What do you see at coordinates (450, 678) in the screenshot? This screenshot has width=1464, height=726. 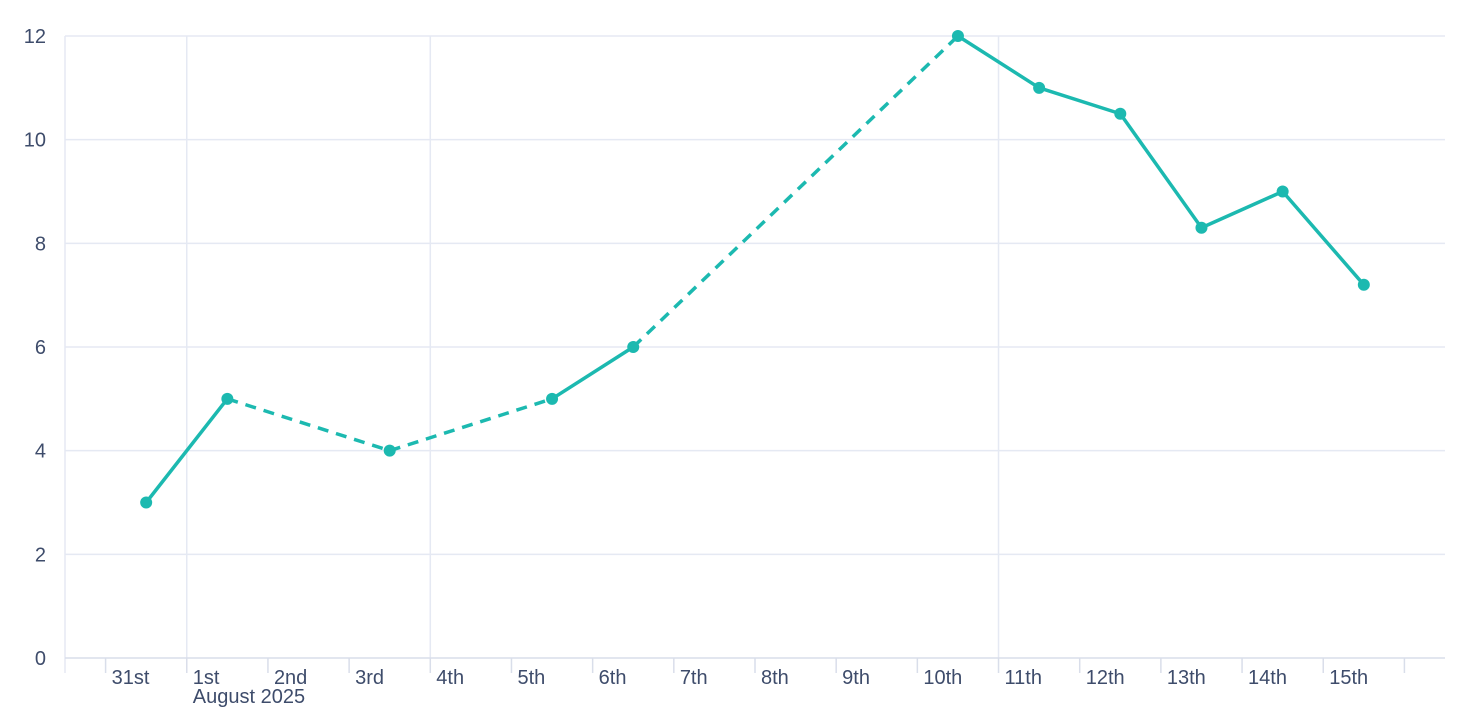 I see `x-tick-label: 4th` at bounding box center [450, 678].